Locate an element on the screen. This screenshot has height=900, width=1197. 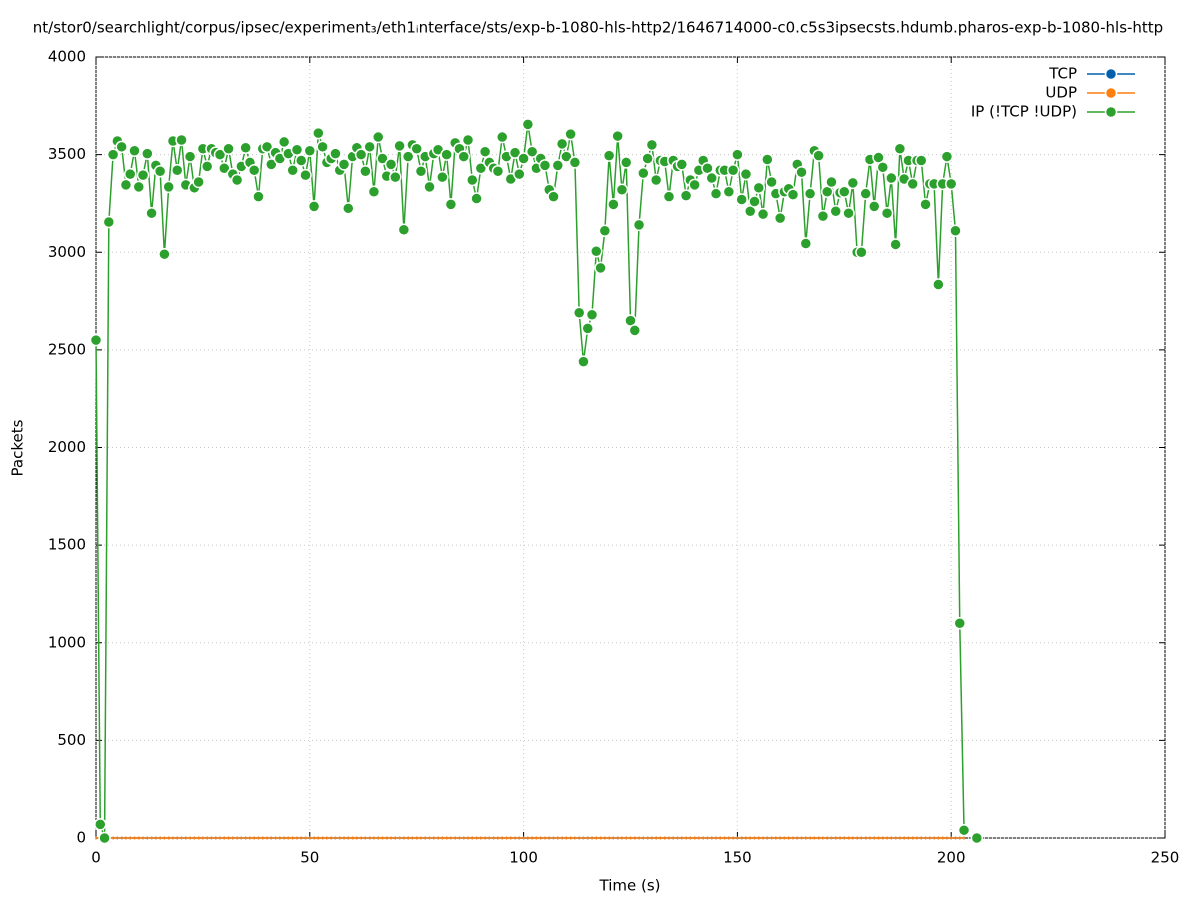
y-axis-label: Packets is located at coordinates (18, 447).